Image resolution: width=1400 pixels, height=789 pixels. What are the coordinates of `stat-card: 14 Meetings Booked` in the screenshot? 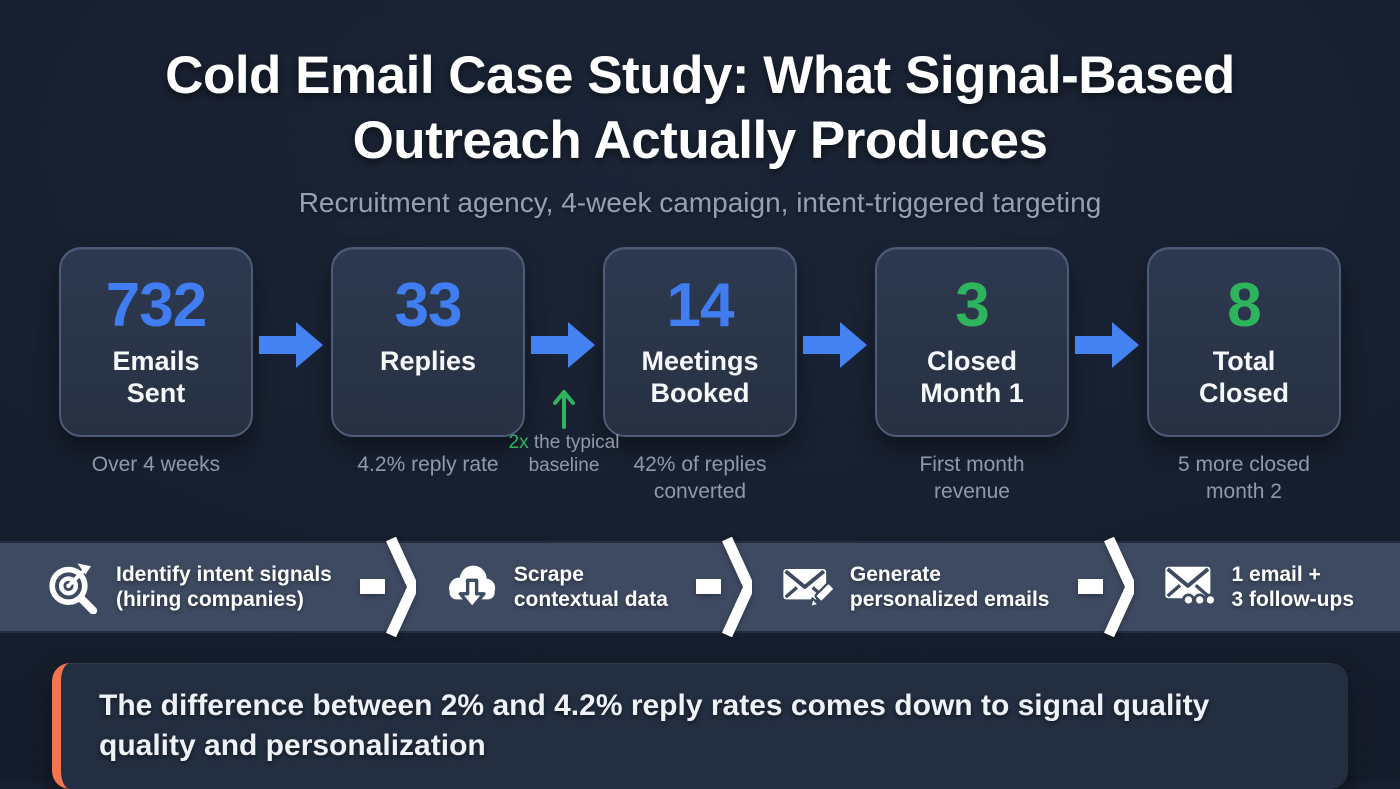 It's located at (700, 342).